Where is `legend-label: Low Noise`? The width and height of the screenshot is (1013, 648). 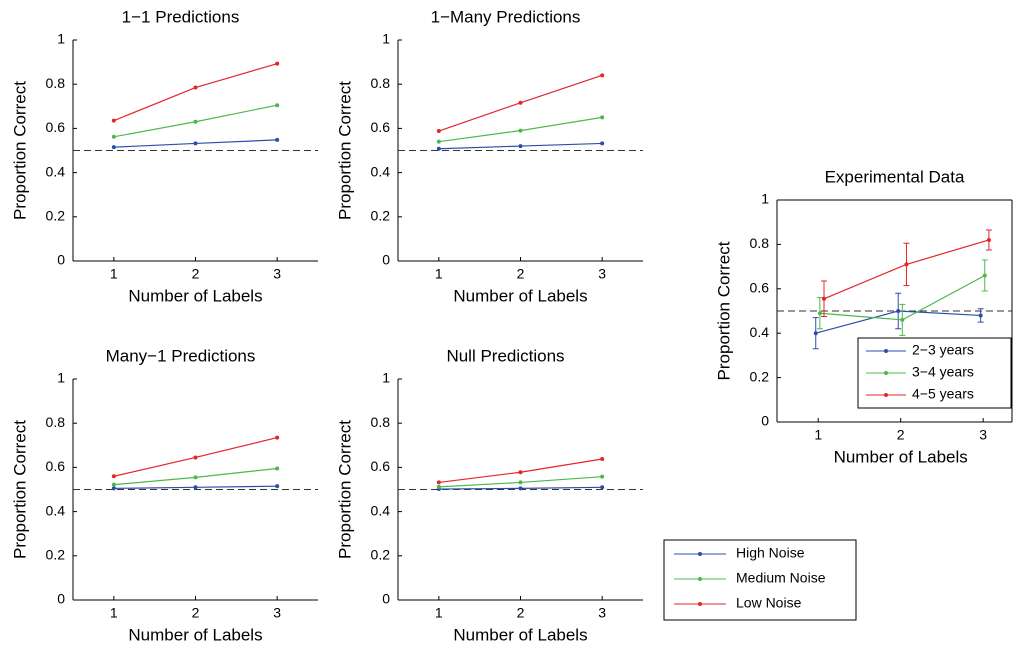 legend-label: Low Noise is located at coordinates (769, 603).